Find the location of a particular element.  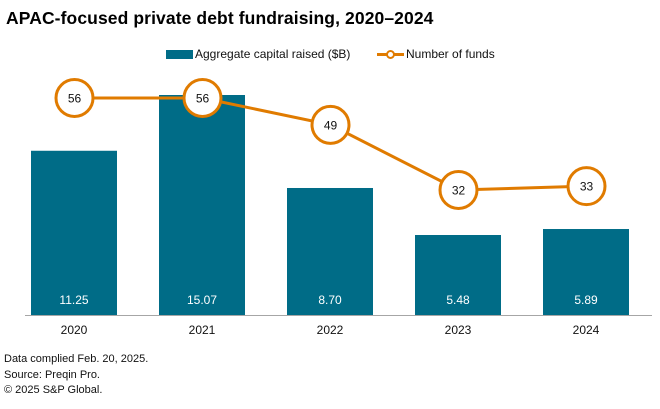

funds-marker-2022 is located at coordinates (330, 124).